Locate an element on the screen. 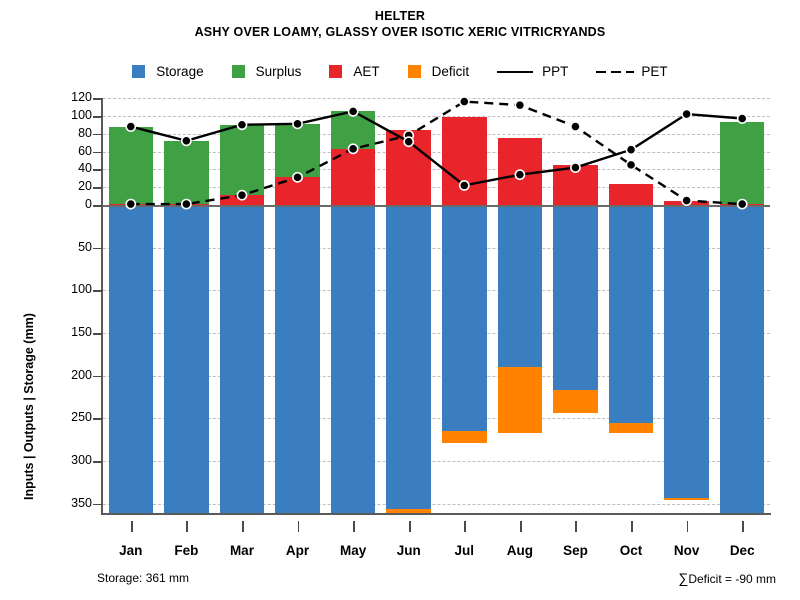  legend-item-storage: Storage is located at coordinates (168, 71).